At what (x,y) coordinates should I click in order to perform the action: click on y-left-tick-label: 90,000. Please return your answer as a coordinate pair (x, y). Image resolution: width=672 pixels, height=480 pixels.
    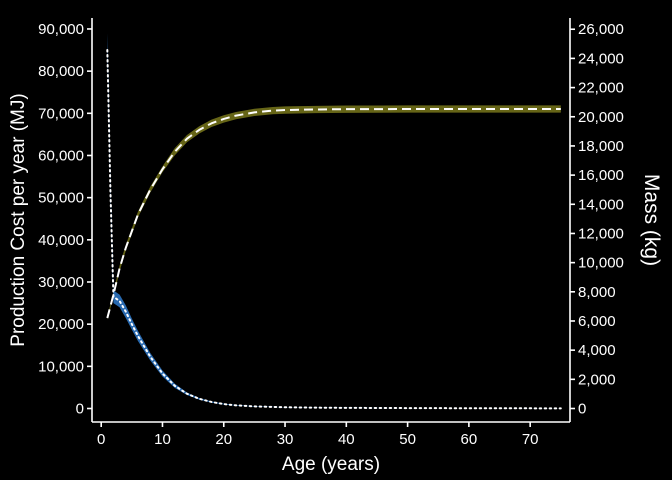
    Looking at the image, I should click on (61, 29).